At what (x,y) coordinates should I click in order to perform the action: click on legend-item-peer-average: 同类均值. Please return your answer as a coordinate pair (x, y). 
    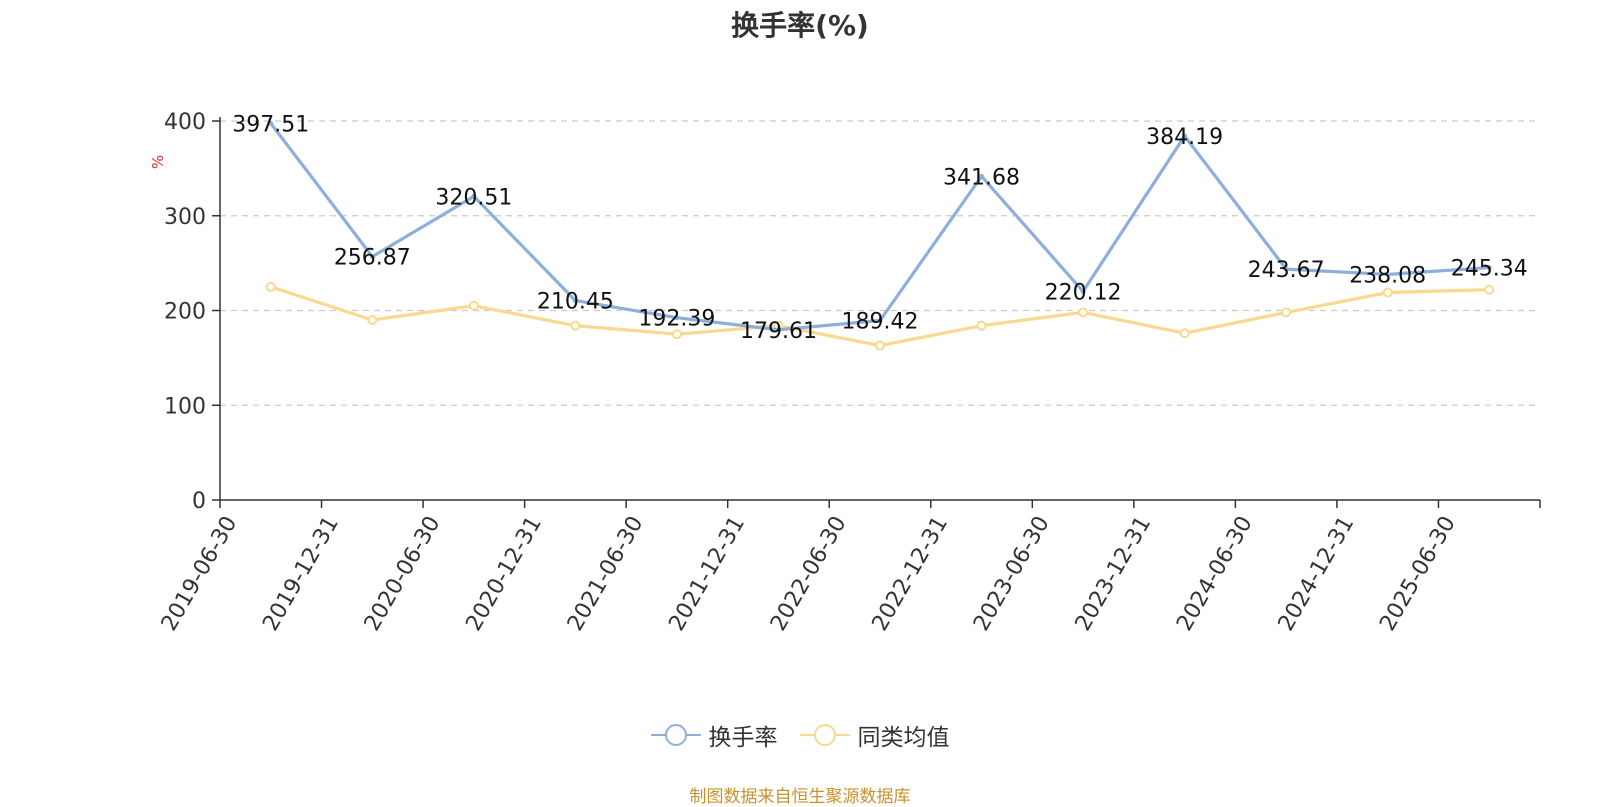
    Looking at the image, I should click on (874, 735).